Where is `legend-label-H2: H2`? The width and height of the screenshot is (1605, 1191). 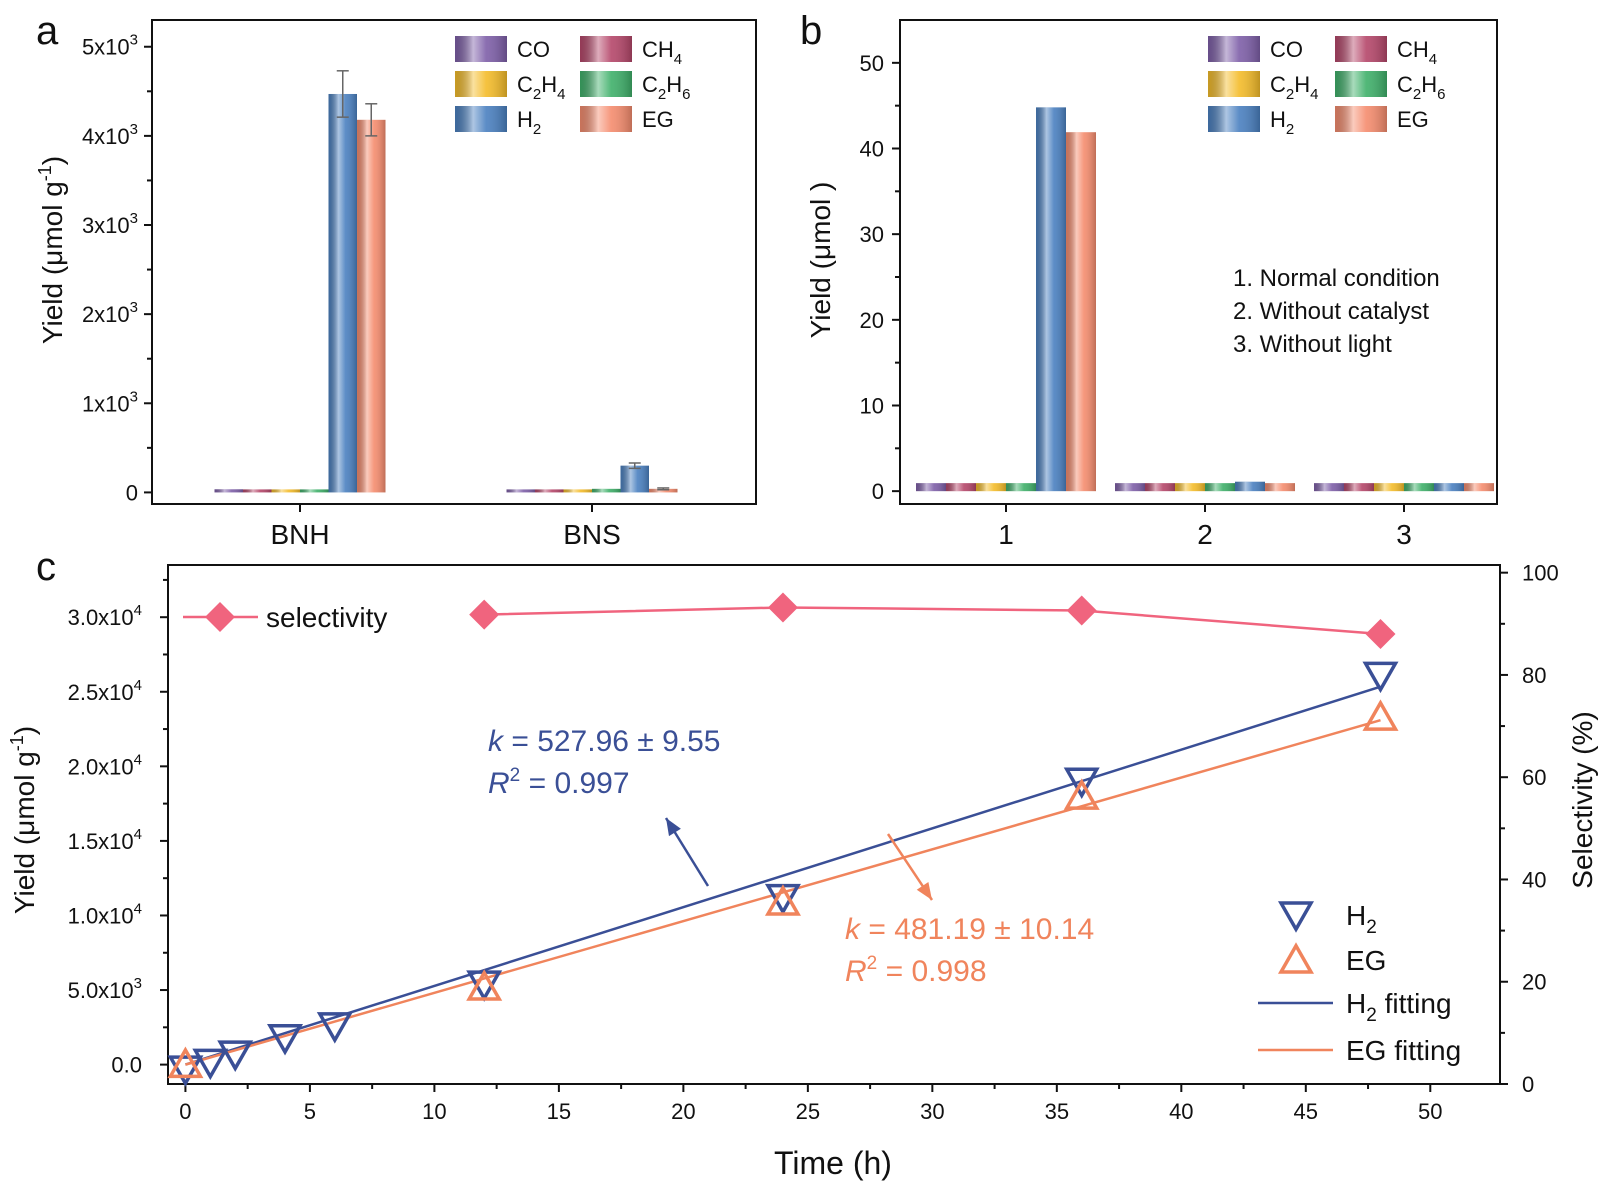
legend-label-H2: H2 is located at coordinates (529, 122).